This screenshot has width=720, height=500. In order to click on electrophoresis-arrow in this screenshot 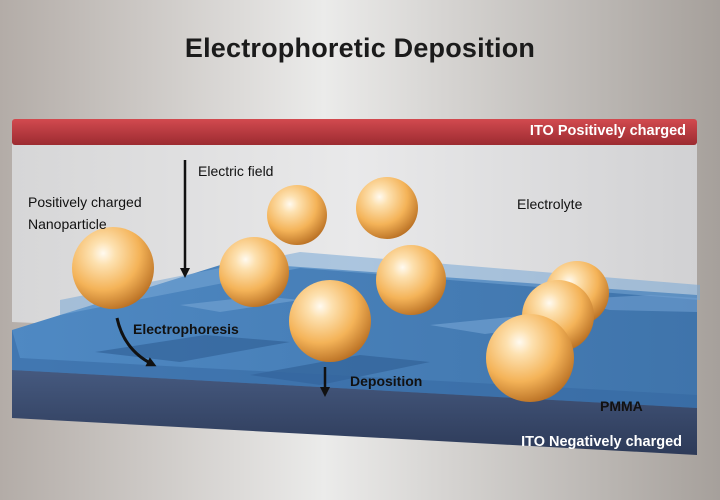, I will do `click(136, 342)`.